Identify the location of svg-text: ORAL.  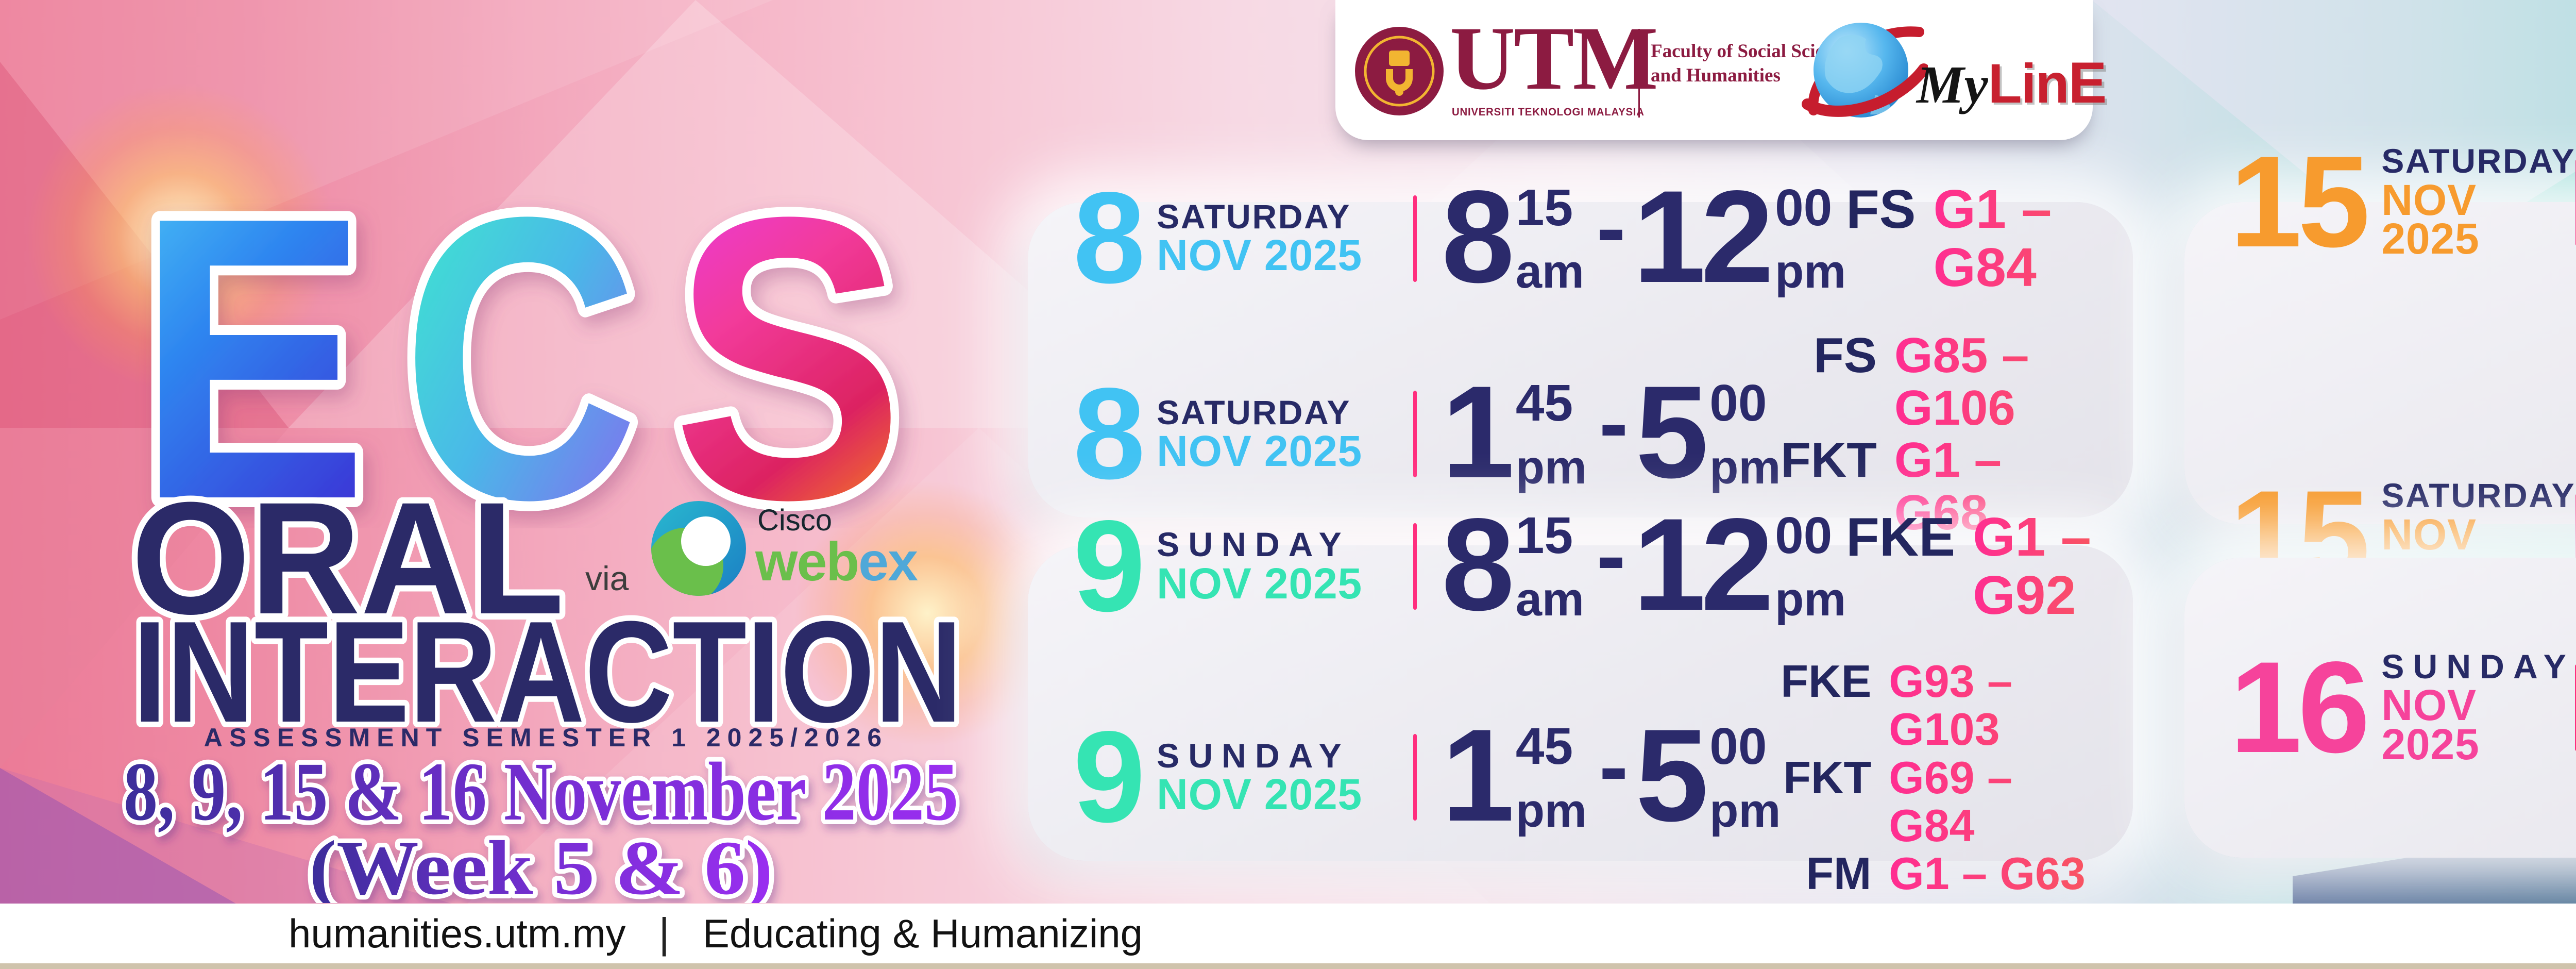
(347, 560).